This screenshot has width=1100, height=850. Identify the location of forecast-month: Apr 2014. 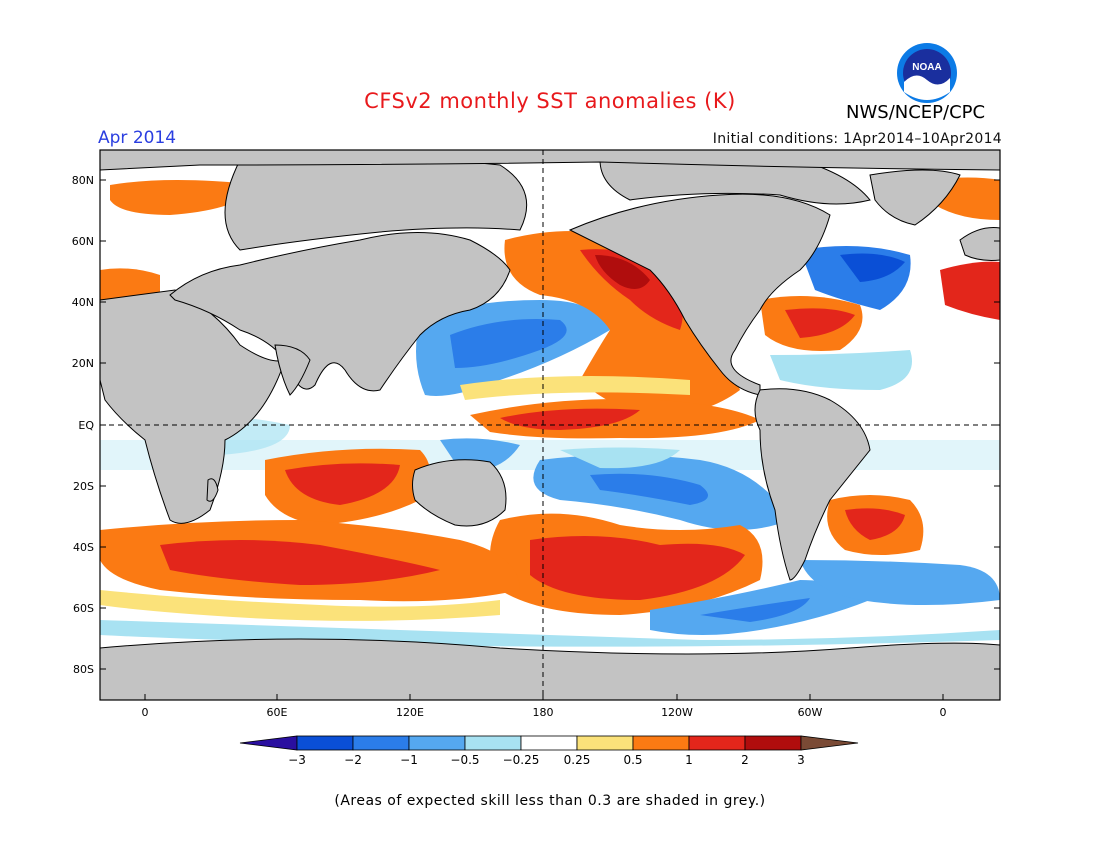
(137, 138).